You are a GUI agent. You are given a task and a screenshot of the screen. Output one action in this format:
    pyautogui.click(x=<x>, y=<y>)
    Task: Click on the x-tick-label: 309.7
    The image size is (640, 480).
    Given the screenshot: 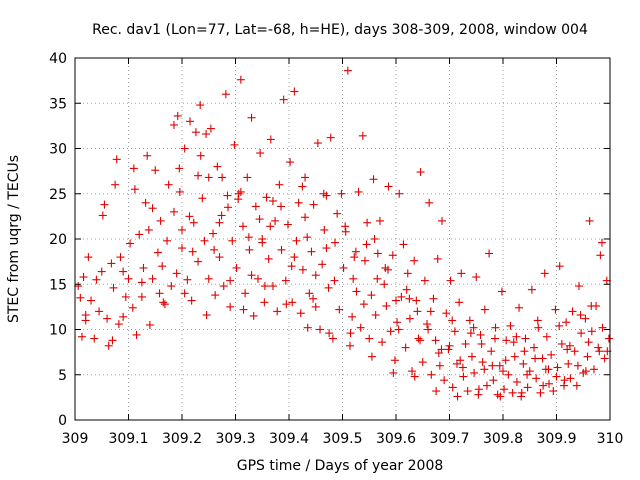 What is the action you would take?
    pyautogui.click(x=449, y=439)
    